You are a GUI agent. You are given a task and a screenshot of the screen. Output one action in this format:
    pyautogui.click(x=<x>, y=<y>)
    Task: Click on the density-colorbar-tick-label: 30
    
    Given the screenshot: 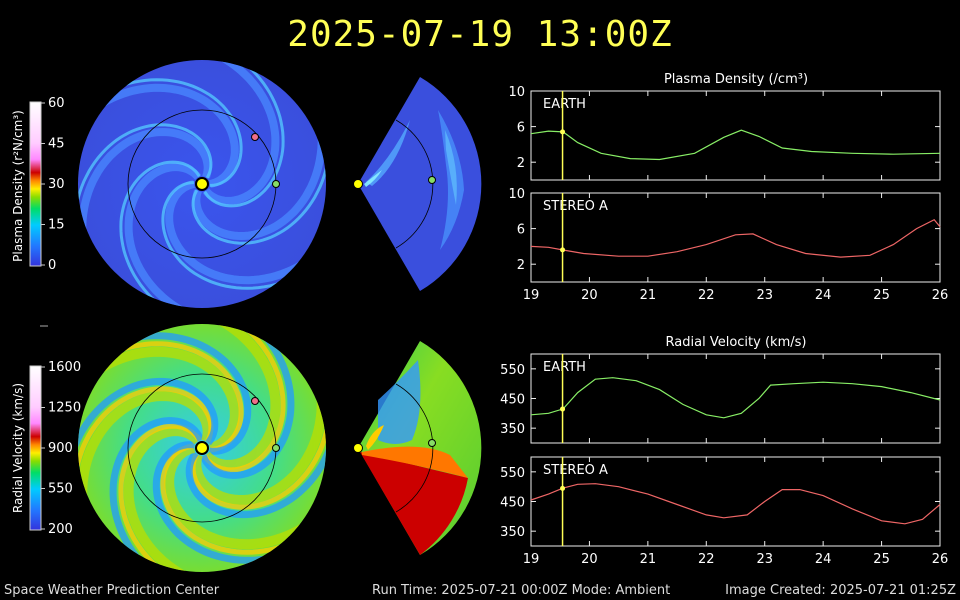 What is the action you would take?
    pyautogui.click(x=56, y=184)
    